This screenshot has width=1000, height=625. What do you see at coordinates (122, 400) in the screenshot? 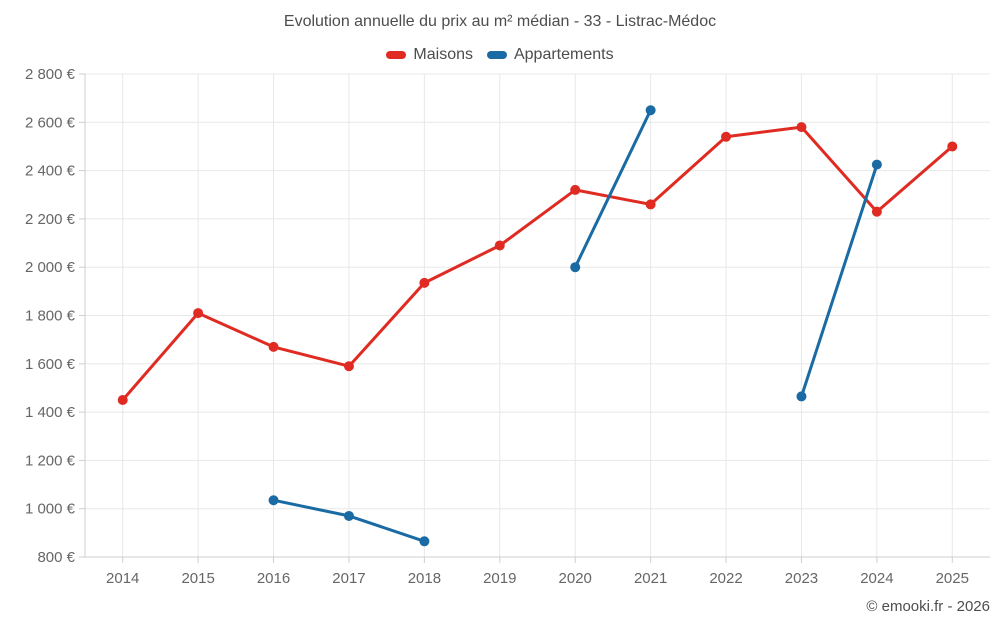
I see `data-point-maisons-2014` at bounding box center [122, 400].